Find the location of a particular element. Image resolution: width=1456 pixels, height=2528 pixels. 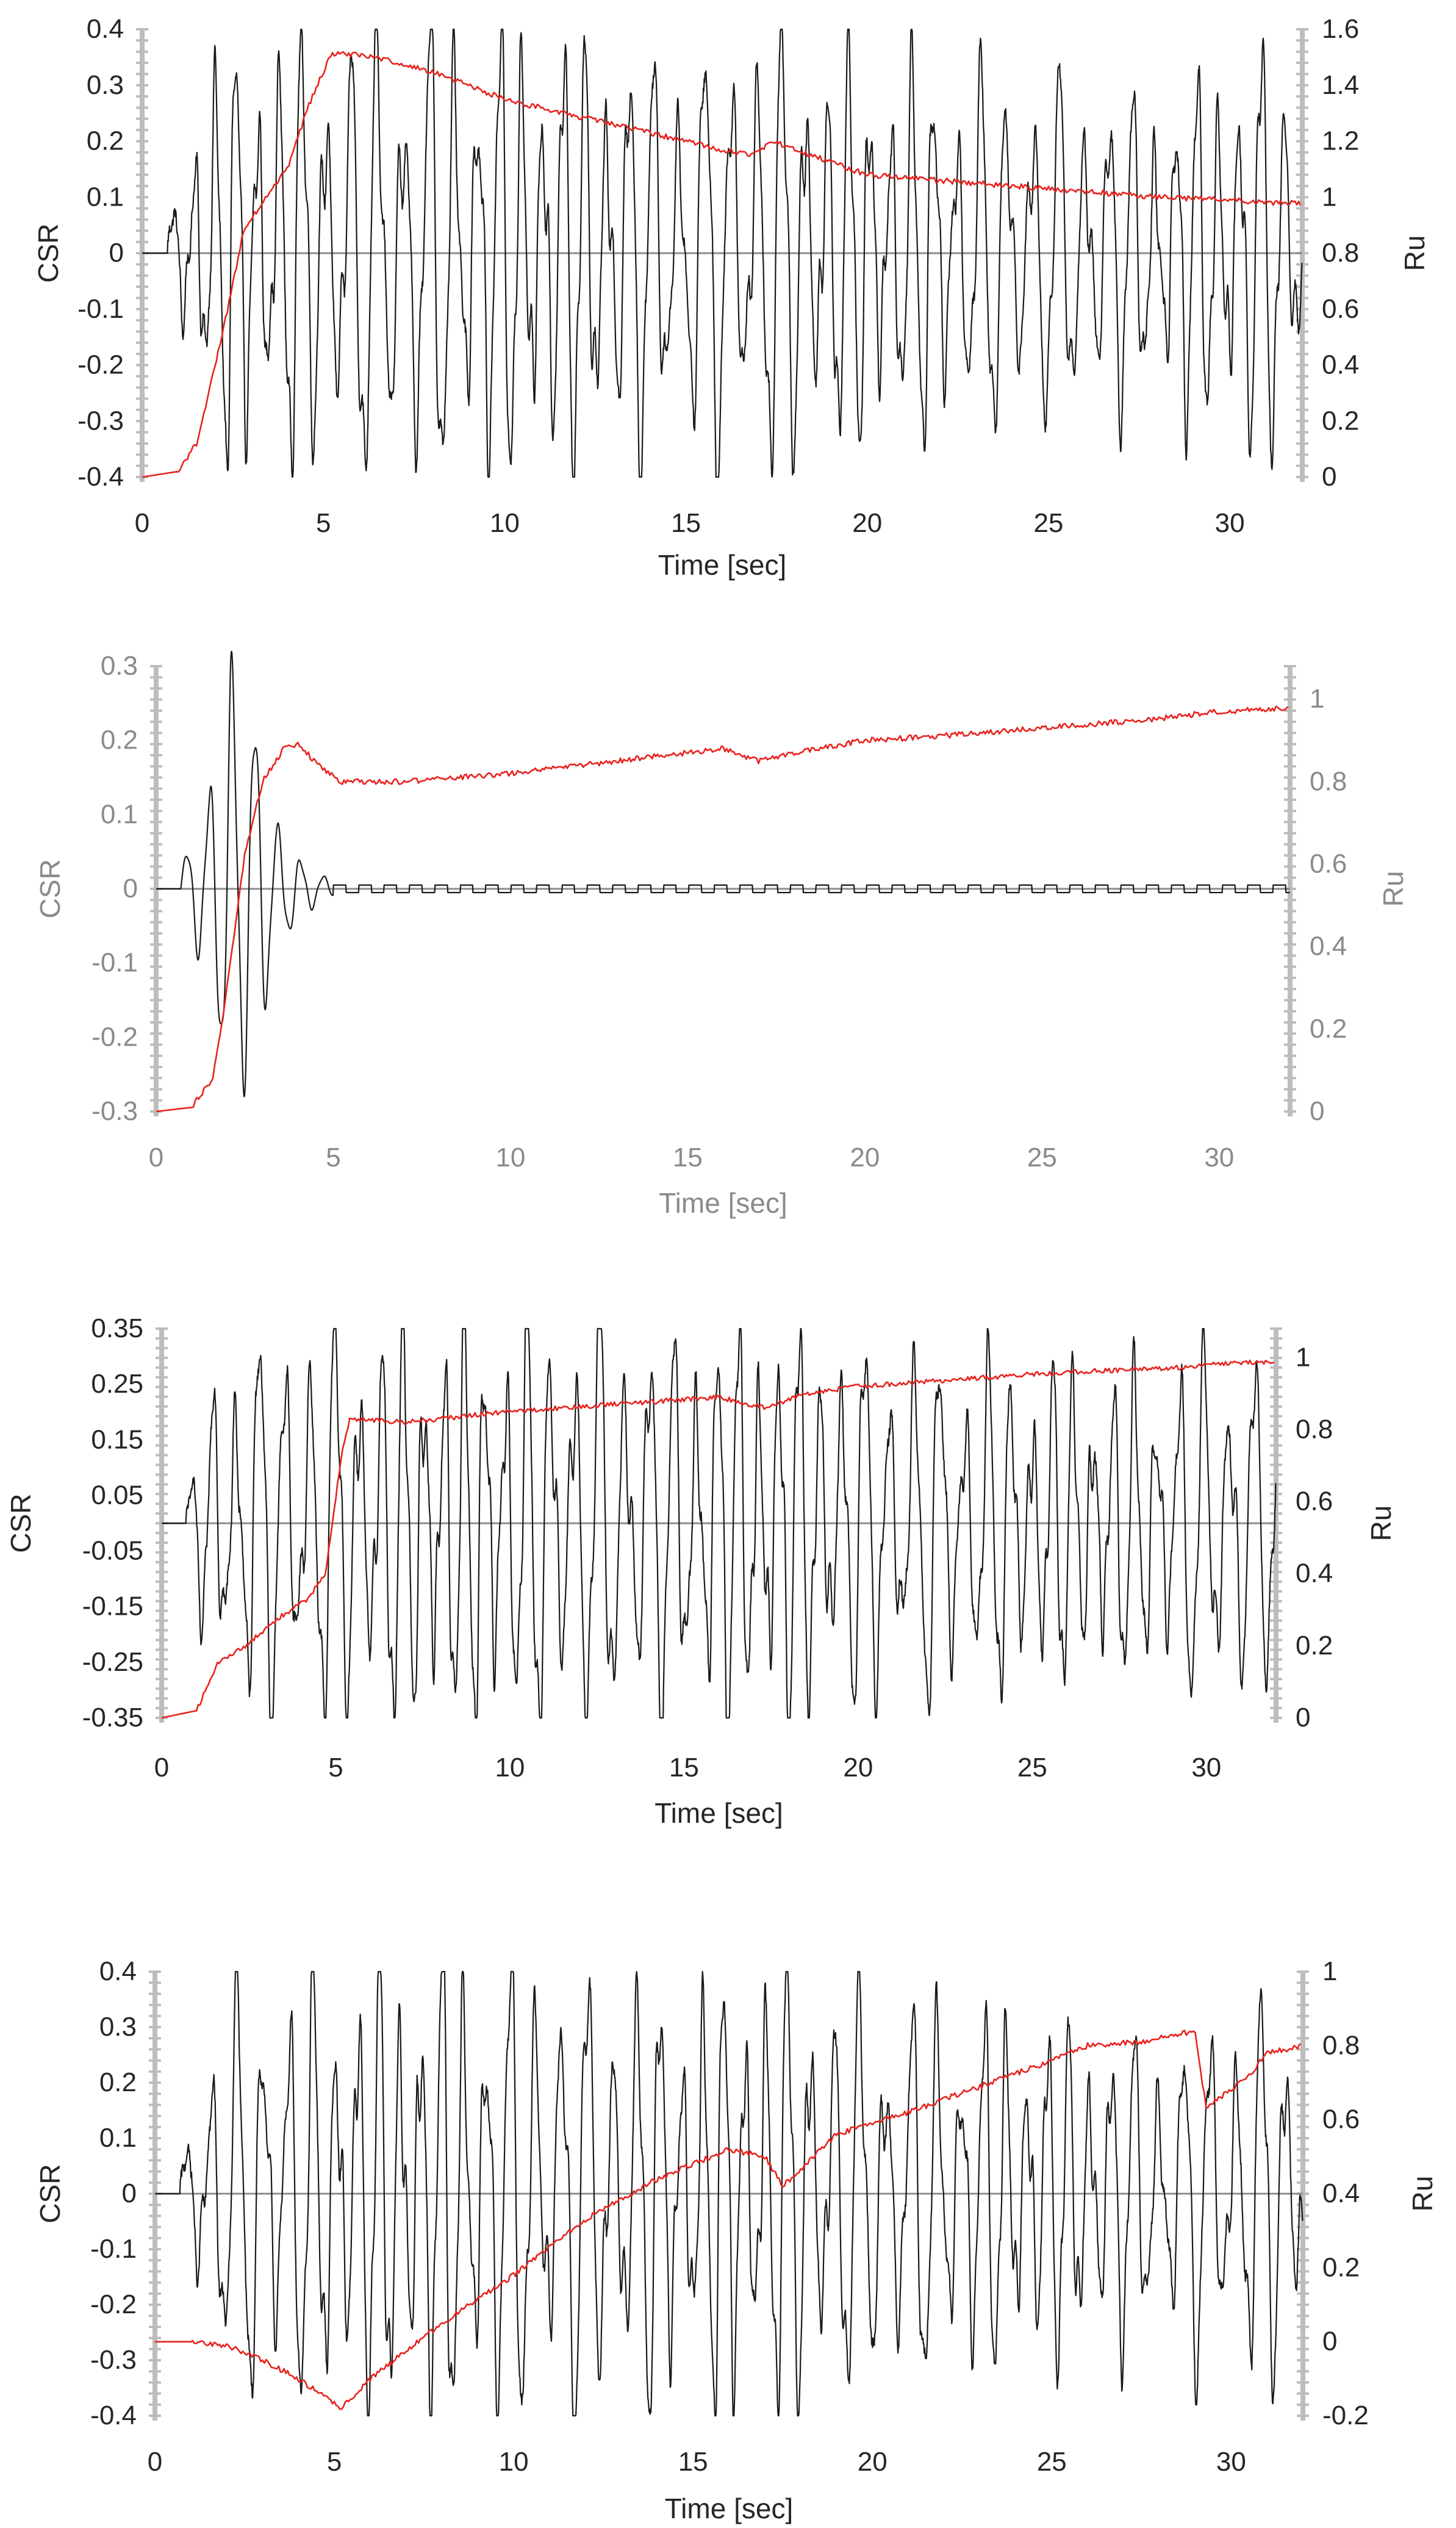

y-tick-label: -0.05 is located at coordinates (112, 1551).